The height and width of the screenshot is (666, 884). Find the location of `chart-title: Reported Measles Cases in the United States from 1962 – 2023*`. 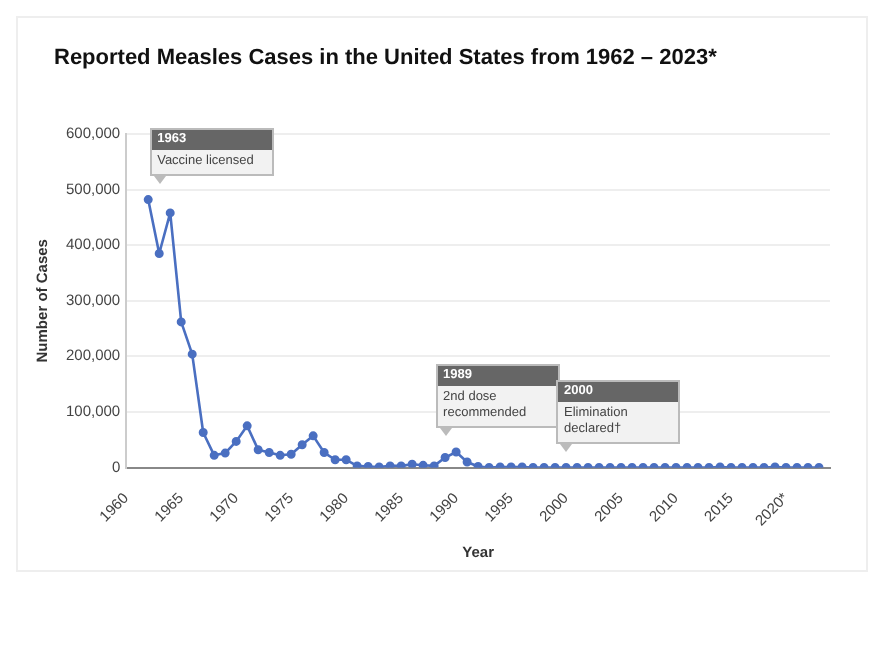

chart-title: Reported Measles Cases in the United States from 1962 – 2023* is located at coordinates (385, 58).